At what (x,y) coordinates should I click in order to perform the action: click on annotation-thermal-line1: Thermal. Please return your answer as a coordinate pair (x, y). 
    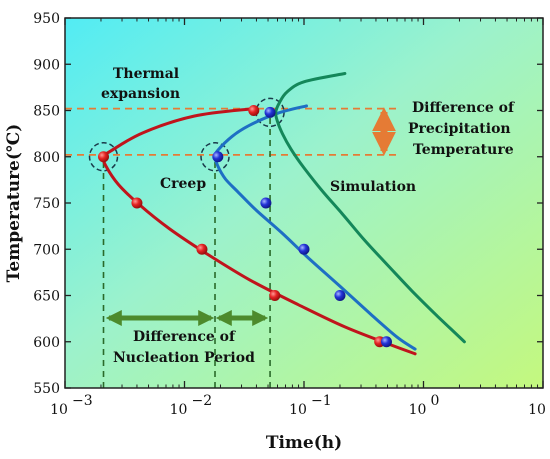
    Looking at the image, I should click on (146, 74).